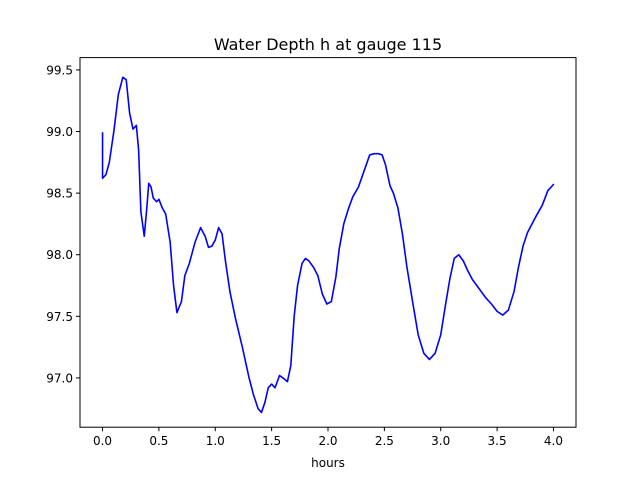  Describe the element at coordinates (440, 441) in the screenshot. I see `x-tick-label: 3.0` at that location.